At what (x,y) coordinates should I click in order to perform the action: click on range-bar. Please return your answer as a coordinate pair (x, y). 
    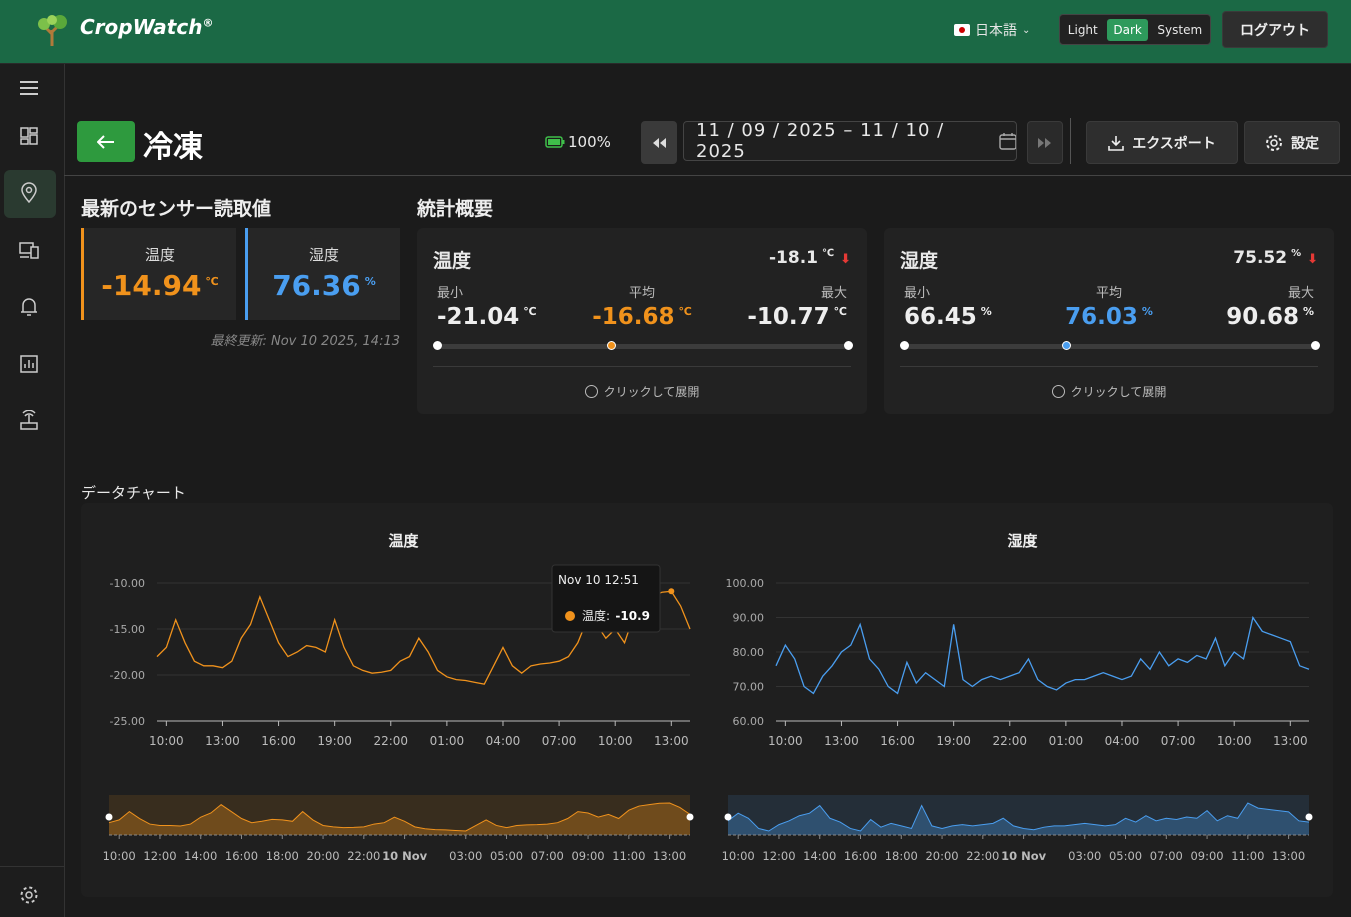
    Looking at the image, I should click on (642, 345).